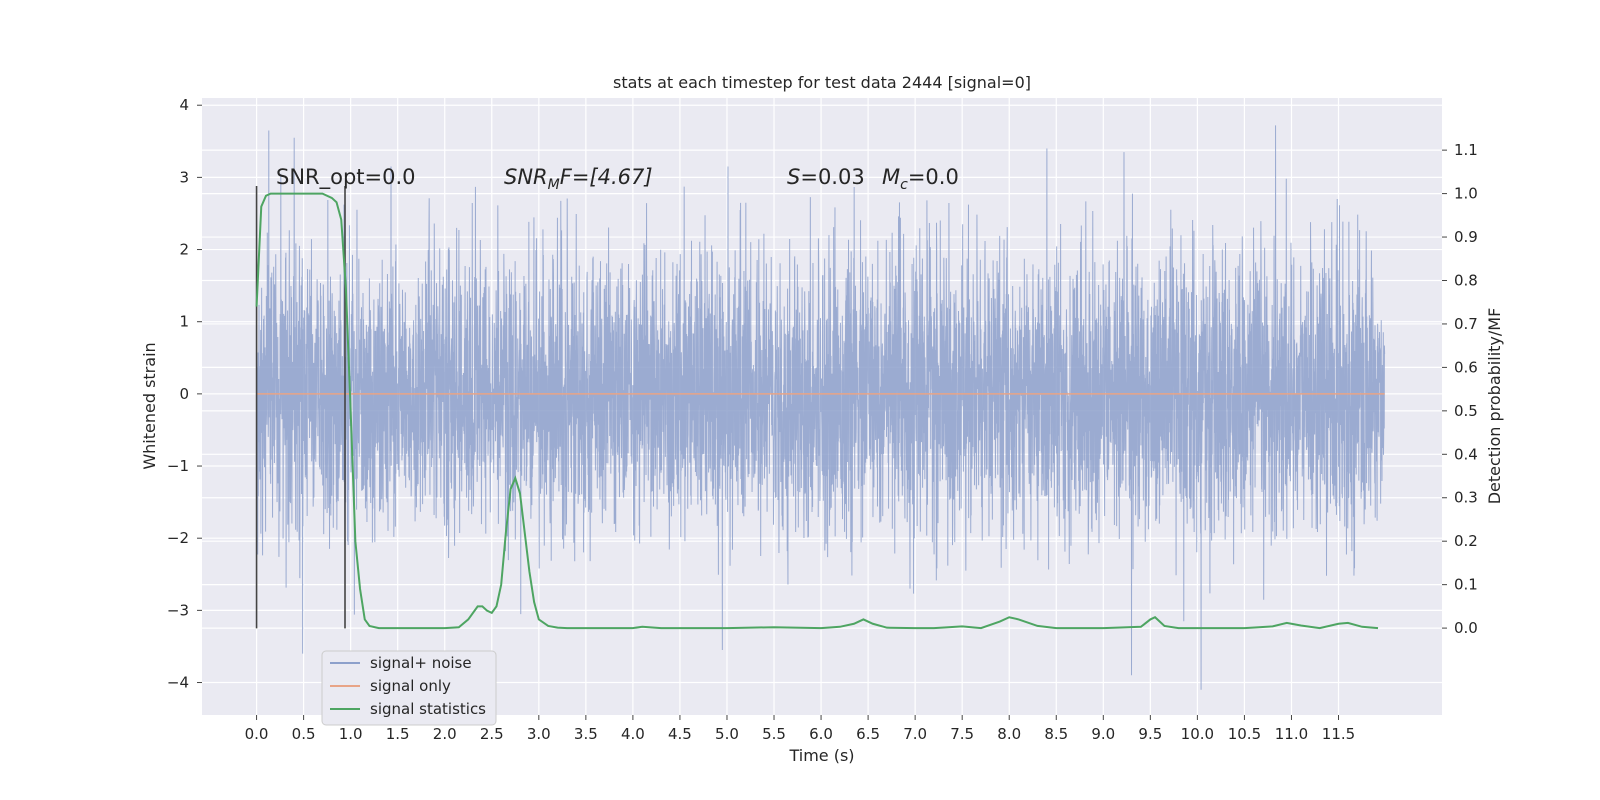  Describe the element at coordinates (1466, 411) in the screenshot. I see `y2-tick-label: 0.5` at that location.